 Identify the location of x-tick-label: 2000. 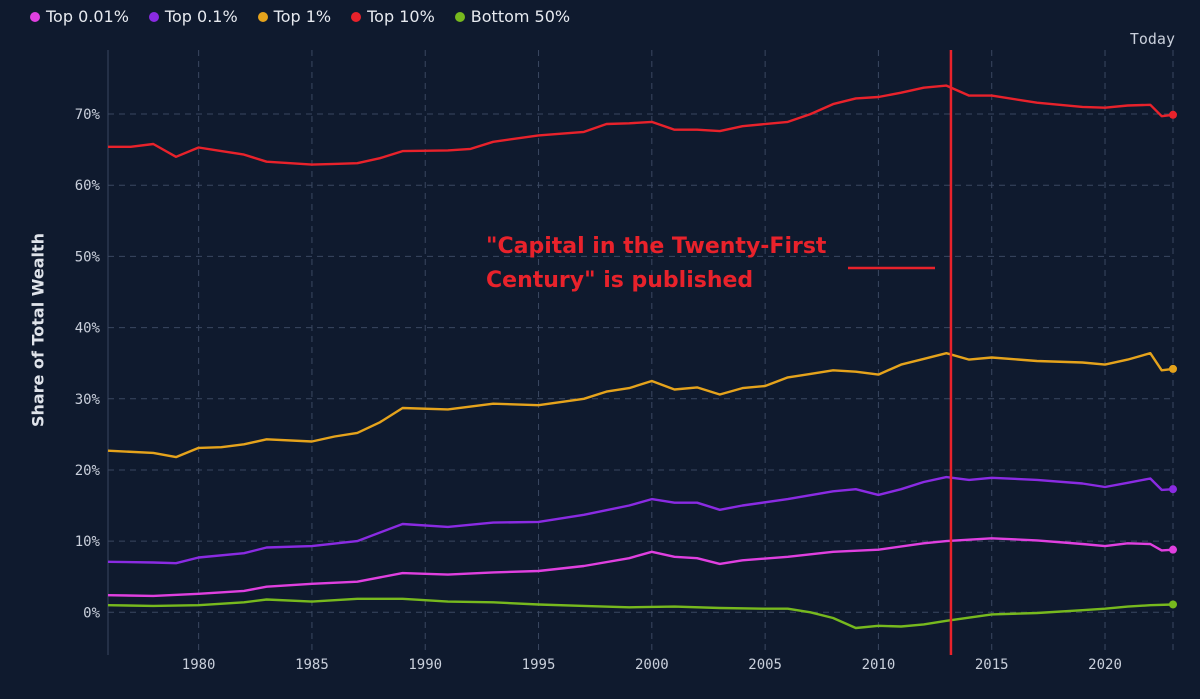
(652, 665).